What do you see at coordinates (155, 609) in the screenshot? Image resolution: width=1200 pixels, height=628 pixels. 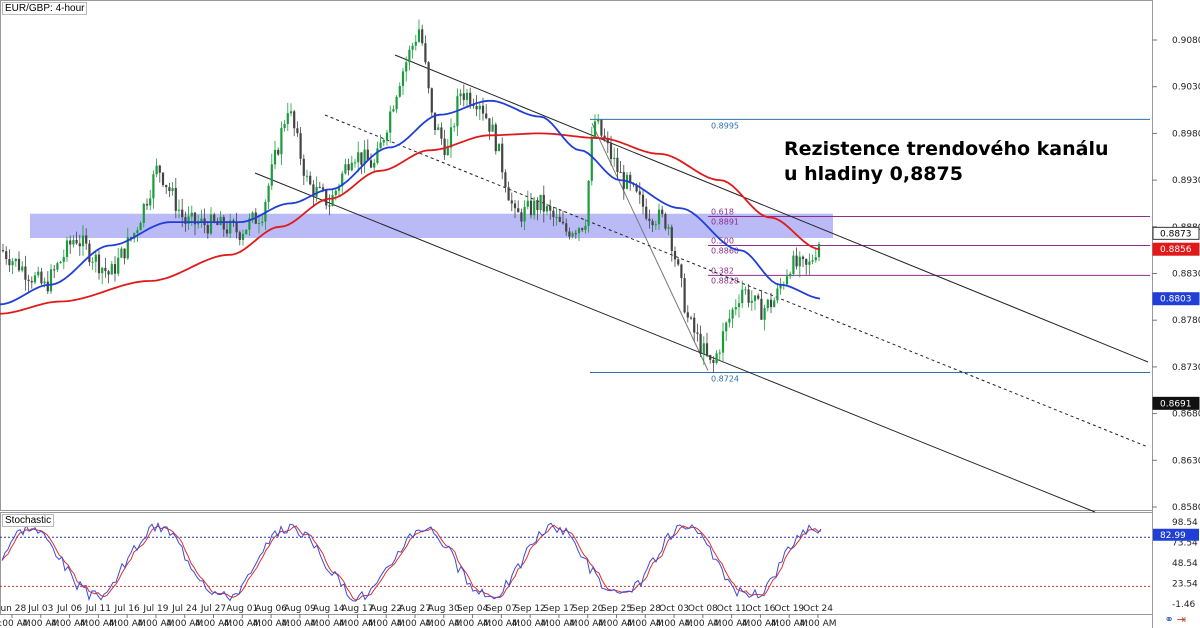 I see `x-date-label: Jul 19` at bounding box center [155, 609].